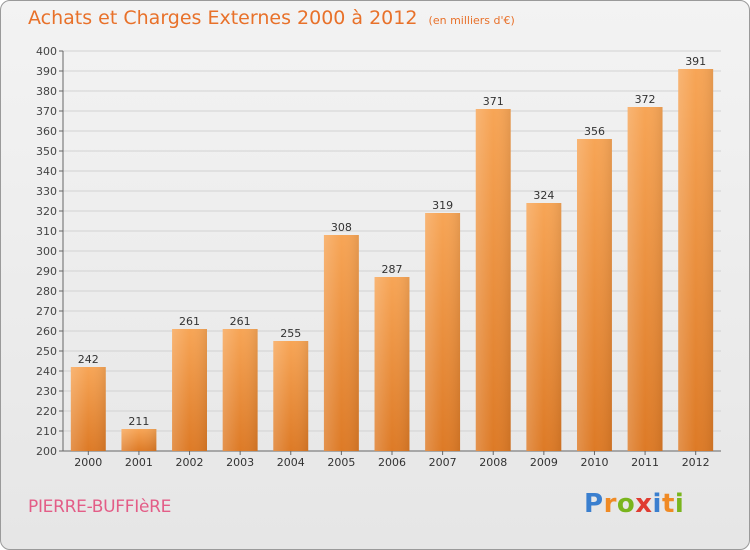 Image resolution: width=750 pixels, height=550 pixels. I want to click on data-label: 308, so click(341, 227).